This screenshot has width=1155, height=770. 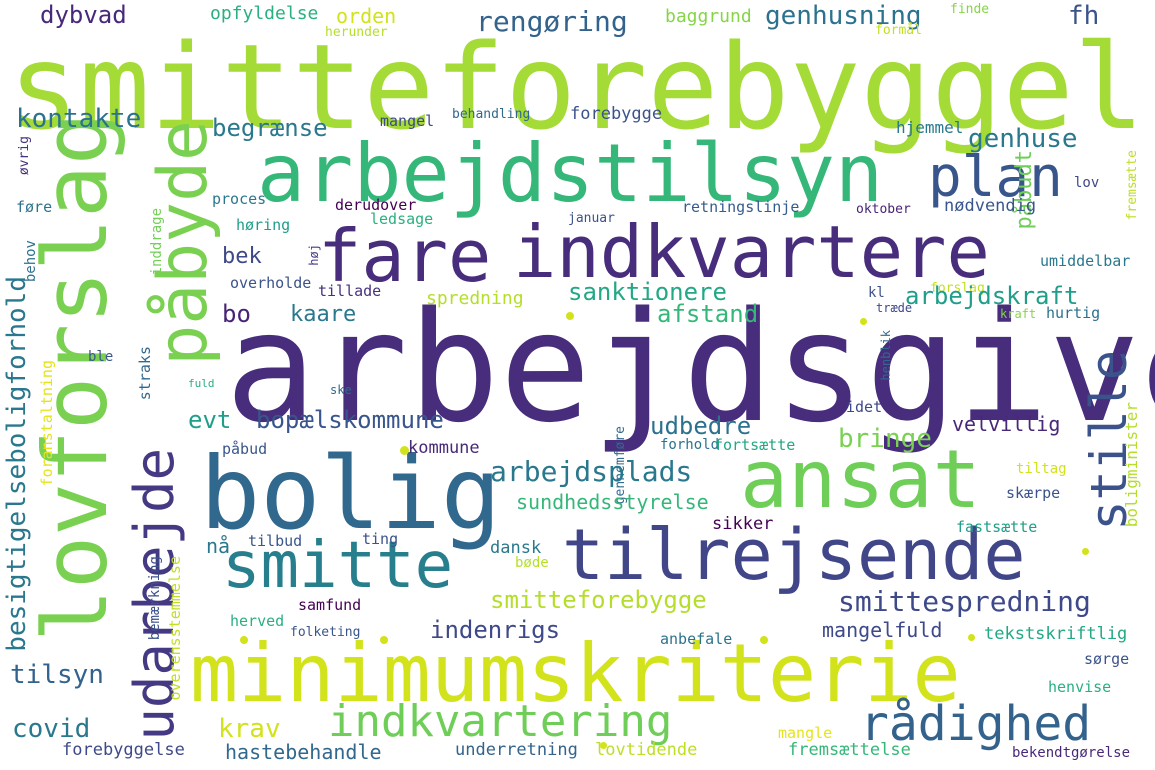 What do you see at coordinates (145, 373) in the screenshot?
I see `word-straks: straks` at bounding box center [145, 373].